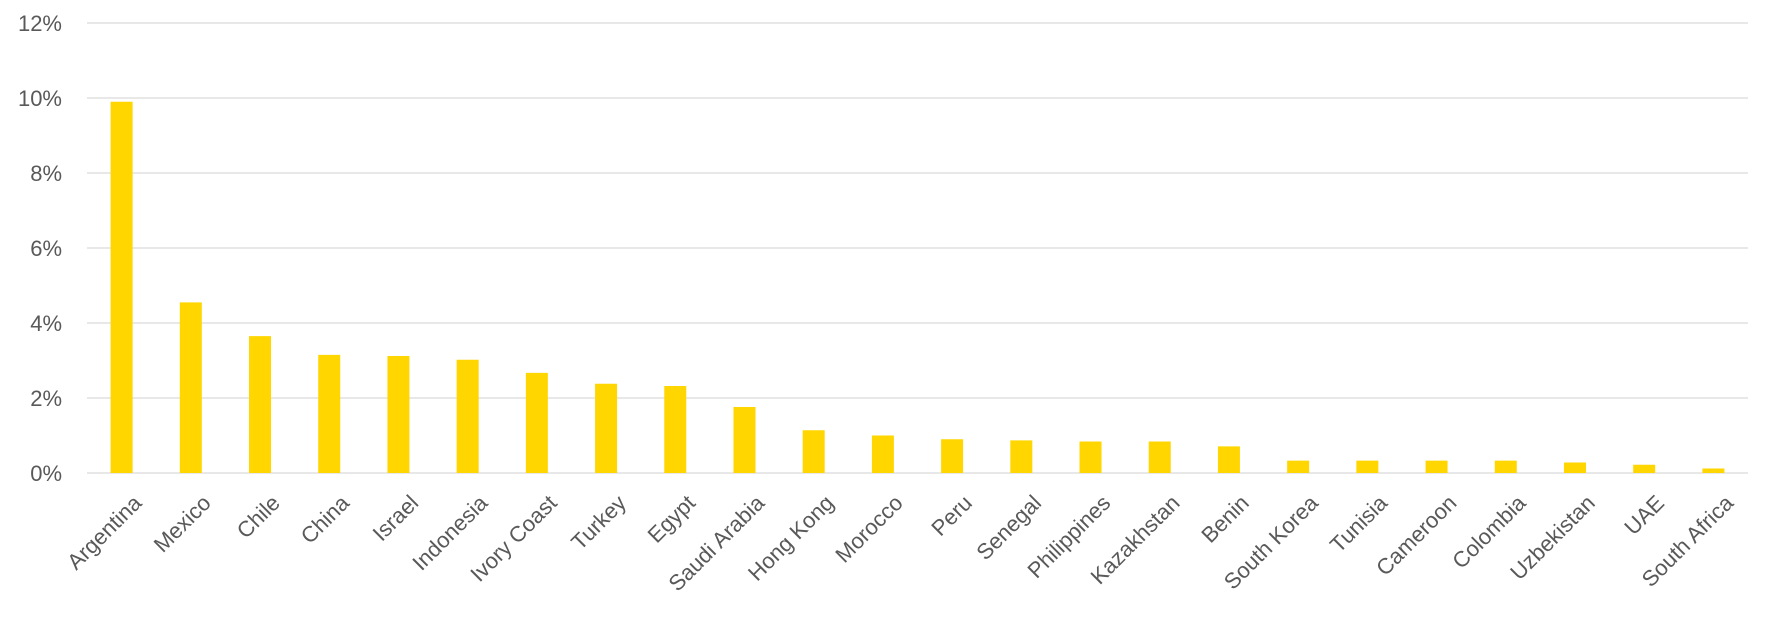 This screenshot has width=1765, height=618. What do you see at coordinates (1574, 467) in the screenshot?
I see `bar-uzbekistan` at bounding box center [1574, 467].